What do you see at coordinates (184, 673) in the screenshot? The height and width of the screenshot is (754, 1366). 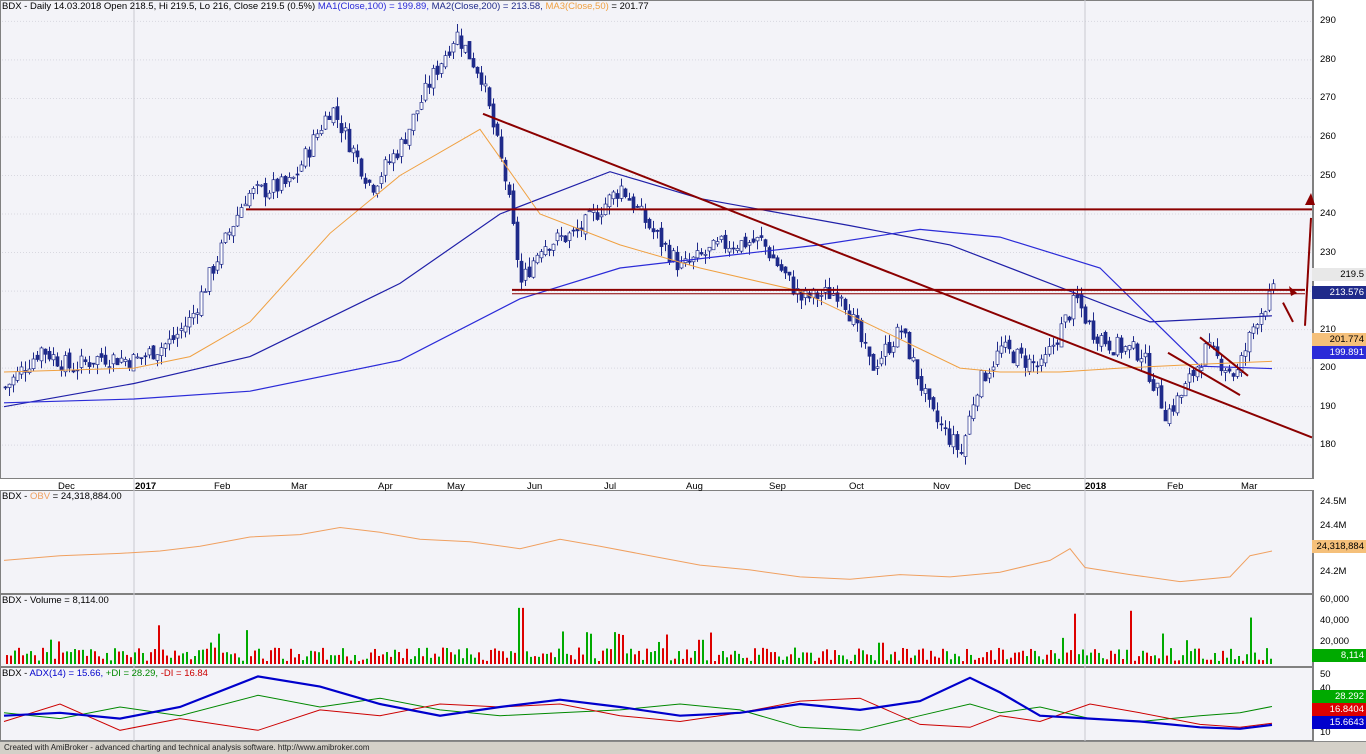 I see `minus-di-title: -DI = 16.84` at bounding box center [184, 673].